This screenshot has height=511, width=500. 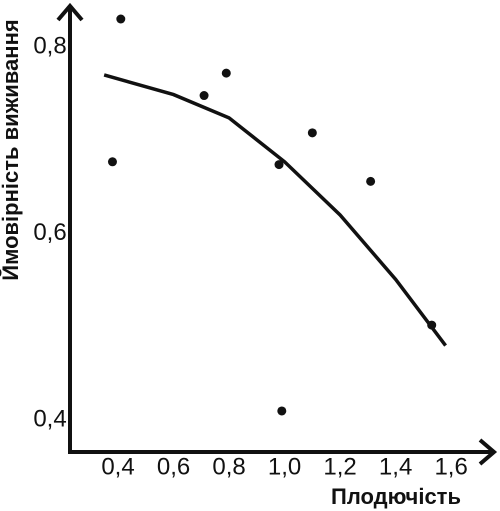 What do you see at coordinates (49, 419) in the screenshot?
I see `y-tick-label: 0,4` at bounding box center [49, 419].